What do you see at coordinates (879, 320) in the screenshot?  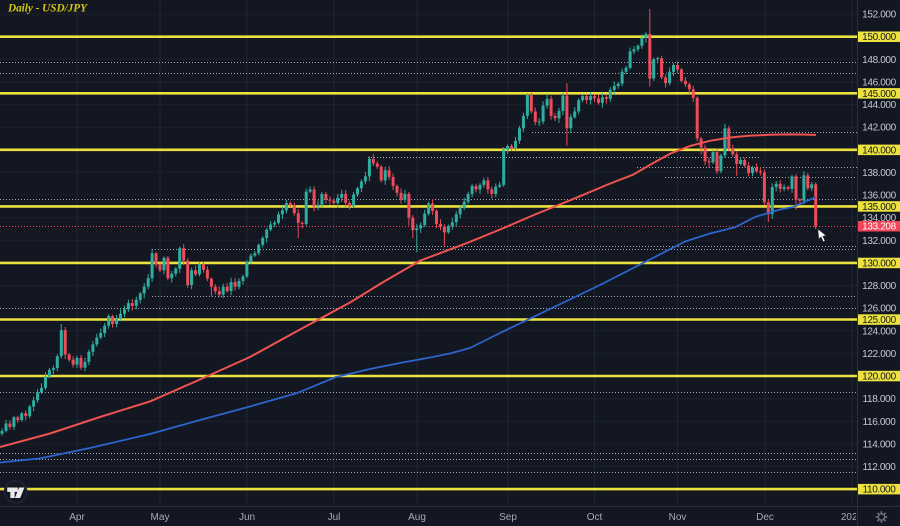 I see `svg-text: 125.000` at bounding box center [879, 320].